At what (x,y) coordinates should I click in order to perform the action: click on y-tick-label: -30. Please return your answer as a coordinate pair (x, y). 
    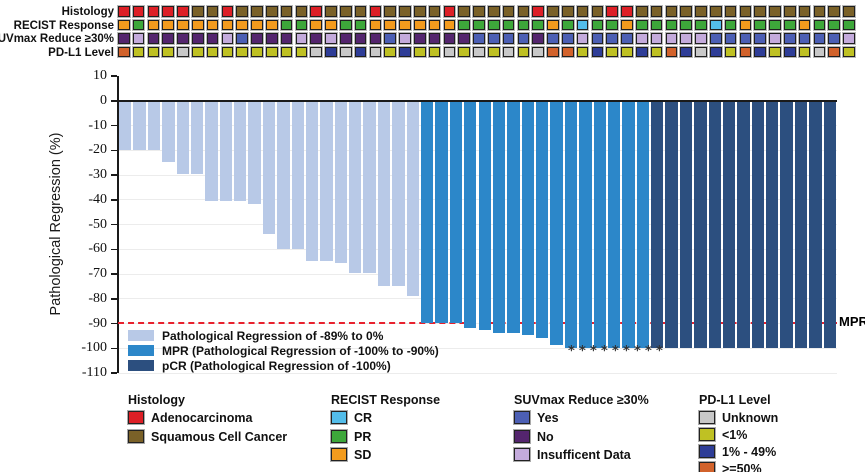
    Looking at the image, I should click on (97, 174).